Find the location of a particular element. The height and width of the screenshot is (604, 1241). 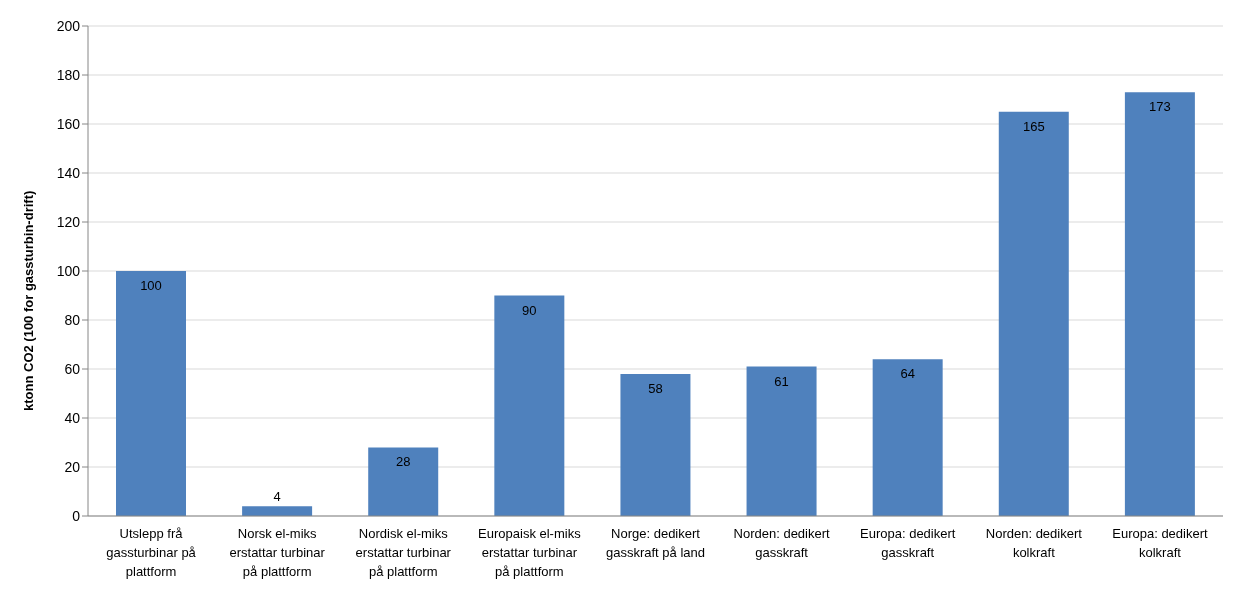

data-label: 173 is located at coordinates (1160, 107).